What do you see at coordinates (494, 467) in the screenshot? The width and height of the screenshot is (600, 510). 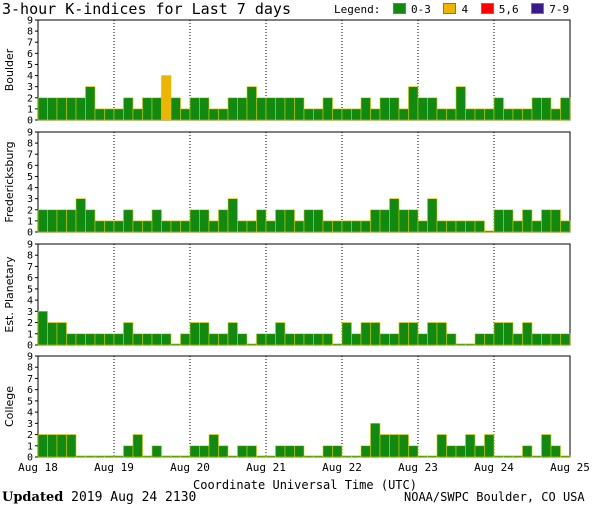 I see `x-tick-label: Aug 24` at bounding box center [494, 467].